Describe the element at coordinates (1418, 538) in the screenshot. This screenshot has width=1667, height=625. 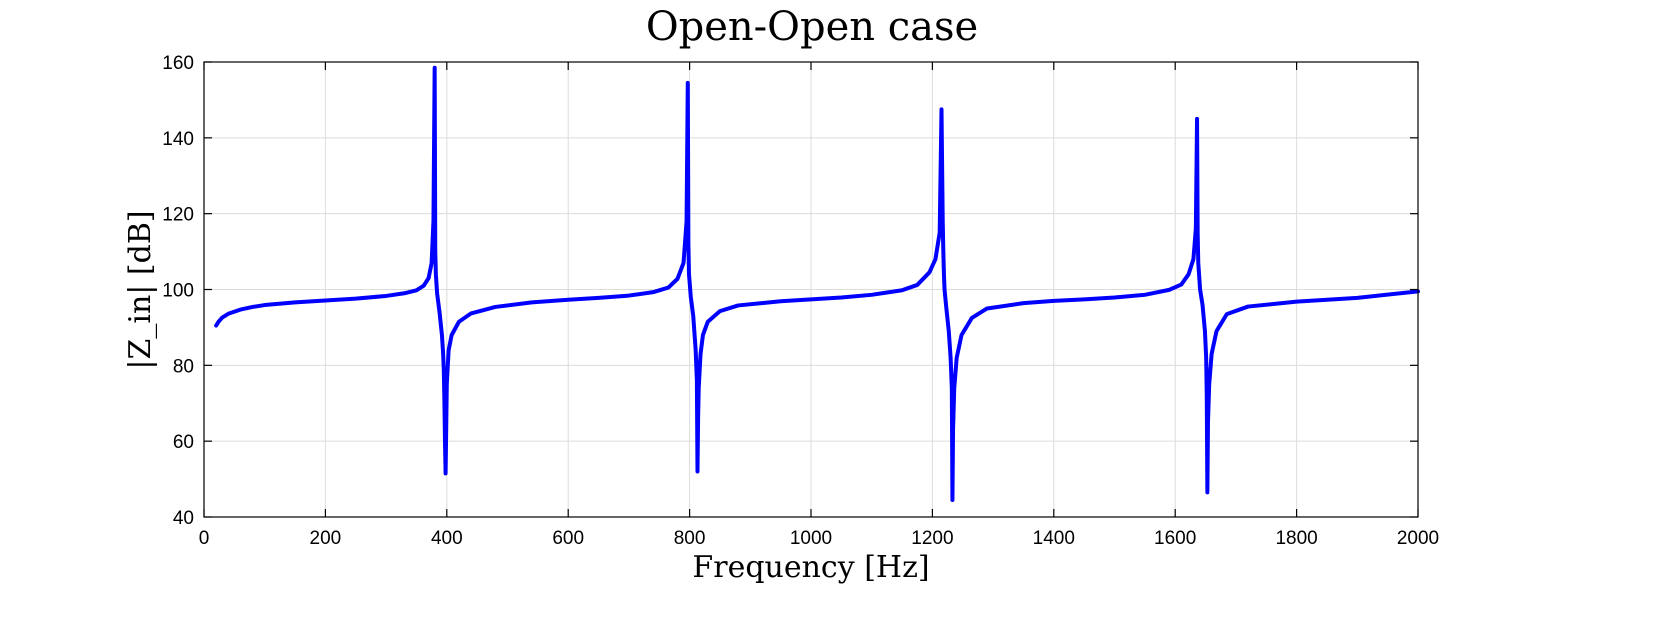
I see `x-tick-label: 2000` at that location.